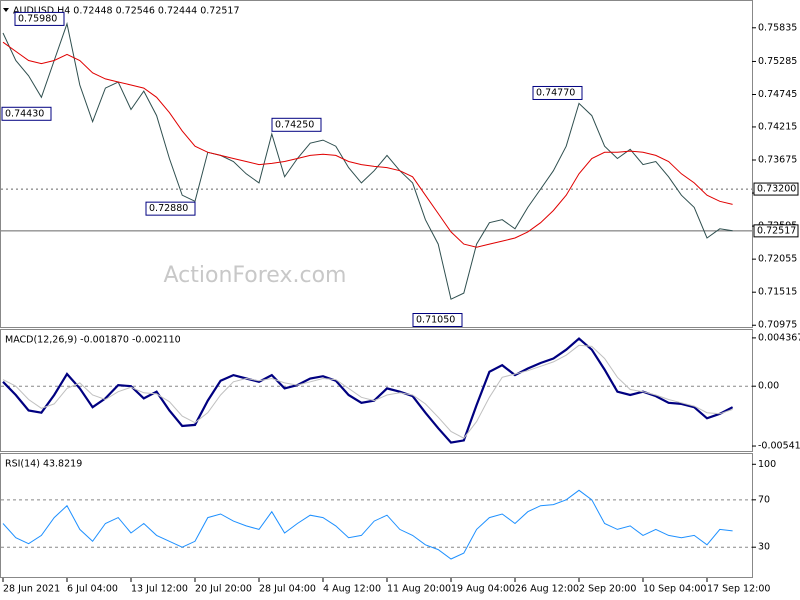 This screenshot has height=600, width=800. What do you see at coordinates (419, 589) in the screenshot?
I see `x-tick-label: 11 Aug 20:00` at bounding box center [419, 589].